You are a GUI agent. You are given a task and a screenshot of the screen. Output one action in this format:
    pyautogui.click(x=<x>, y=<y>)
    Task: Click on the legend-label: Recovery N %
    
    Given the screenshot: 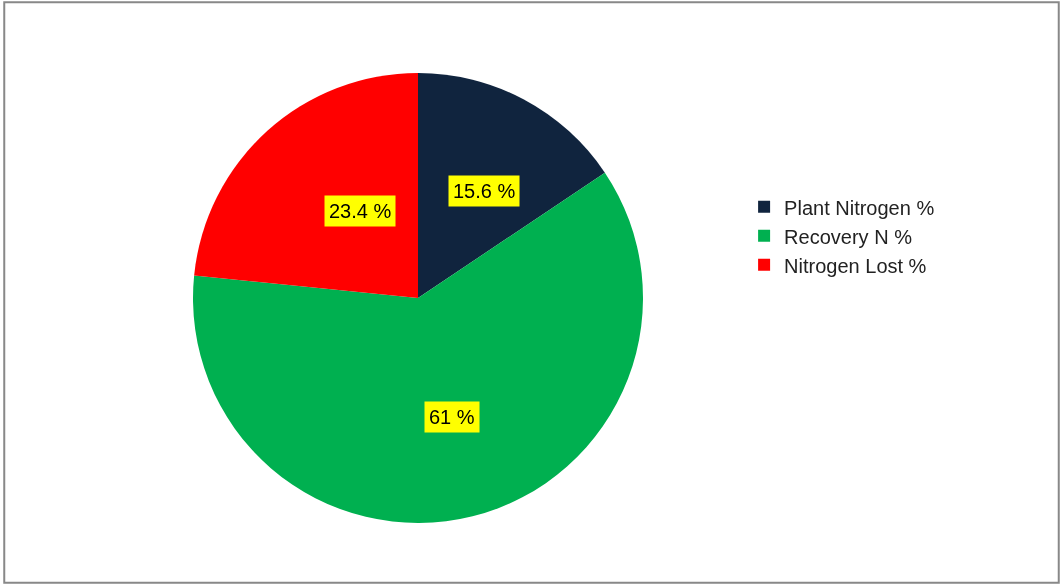 What is the action you would take?
    pyautogui.click(x=848, y=236)
    